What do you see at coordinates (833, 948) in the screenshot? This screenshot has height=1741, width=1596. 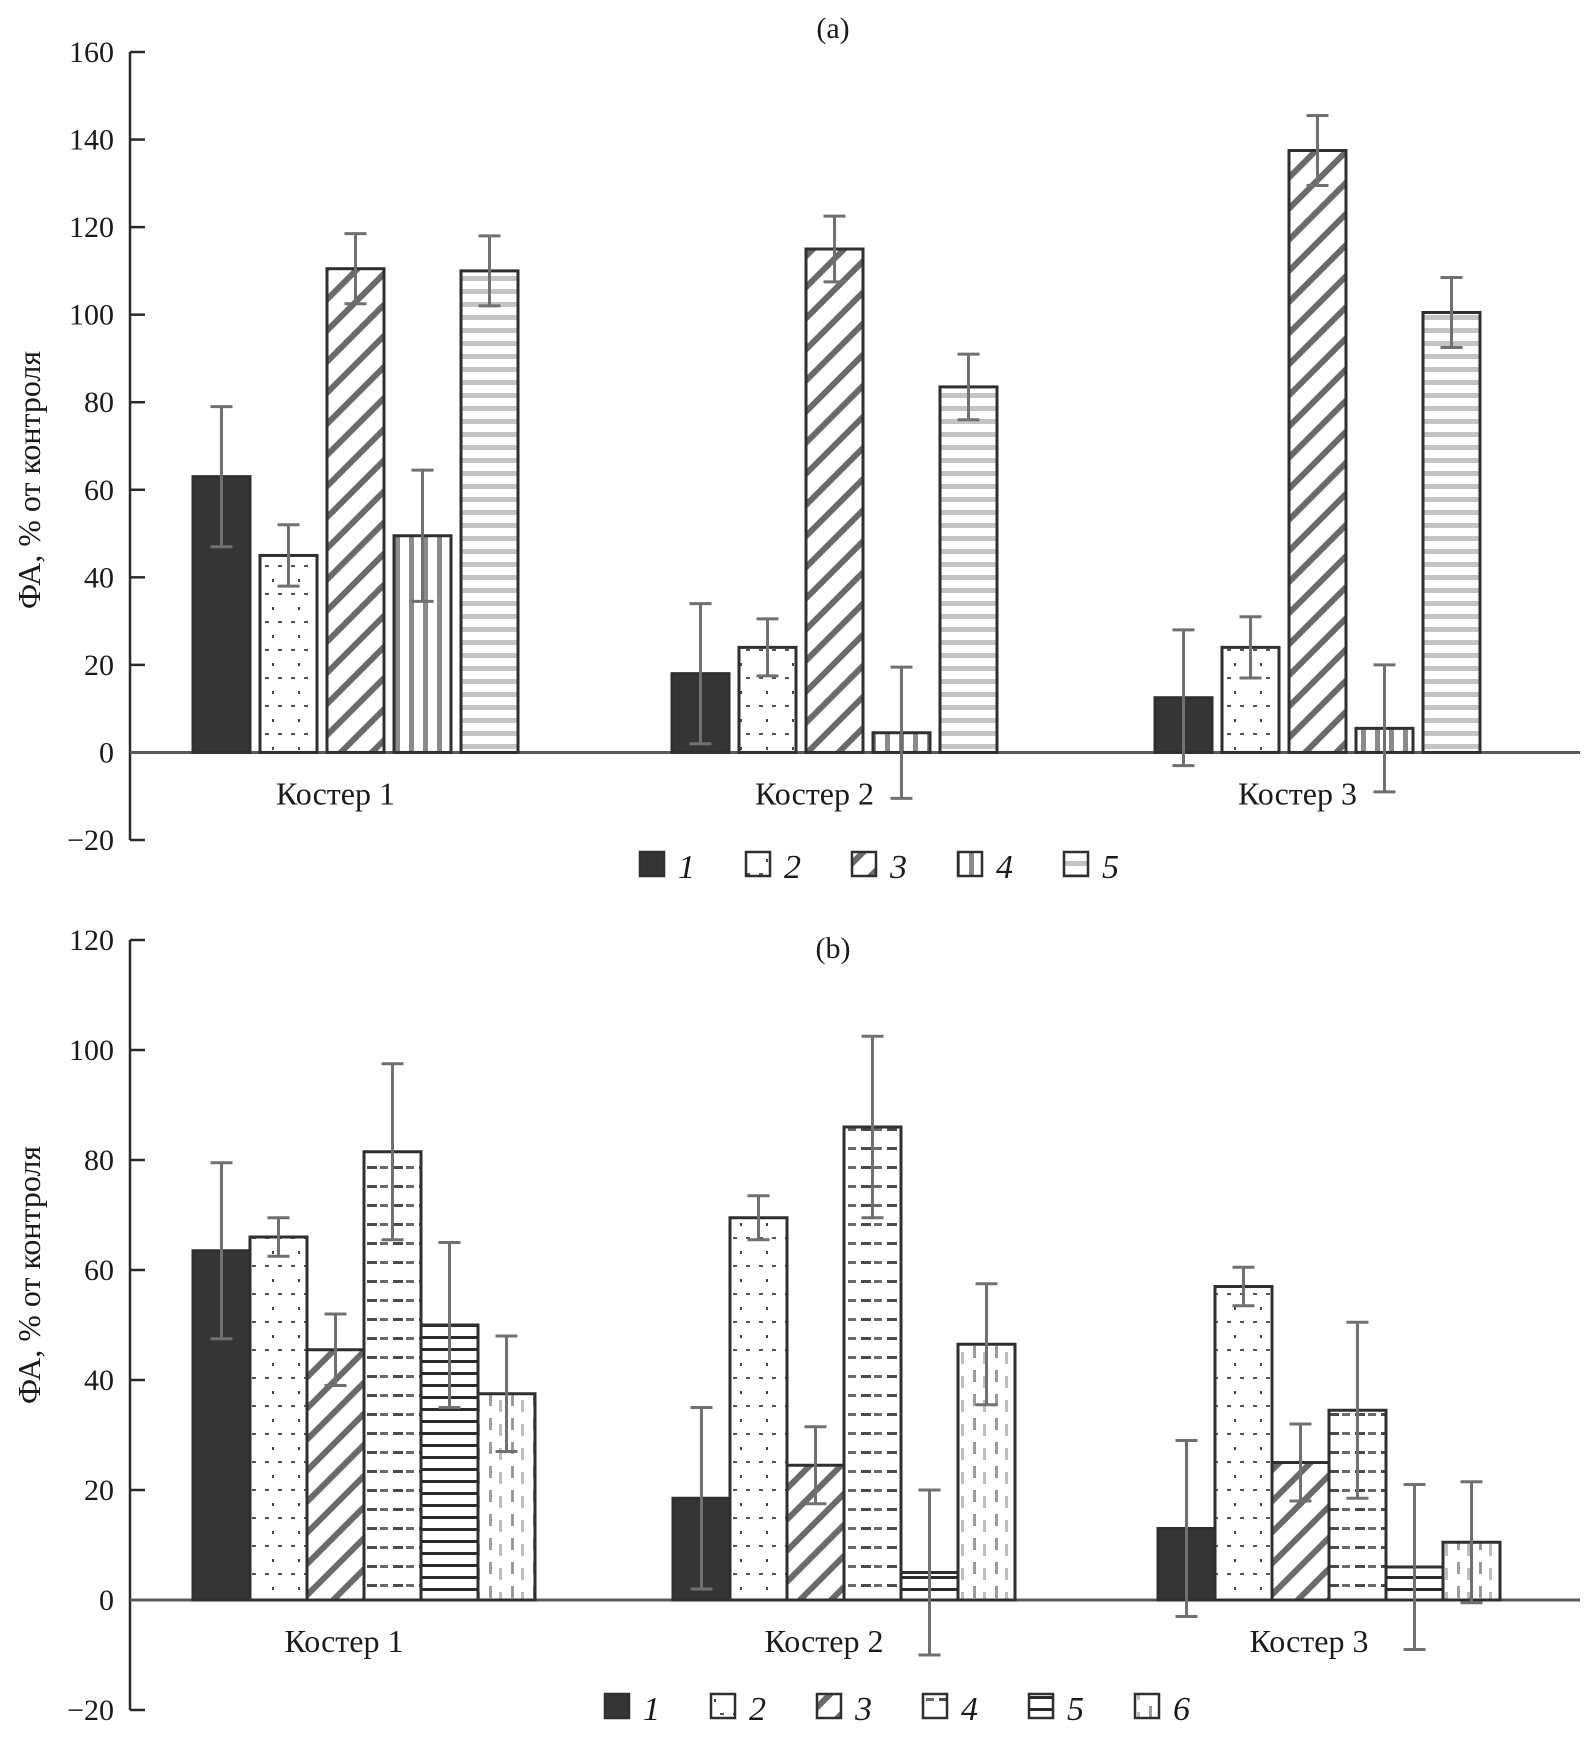 I see `panel-b-title: (b)` at bounding box center [833, 948].